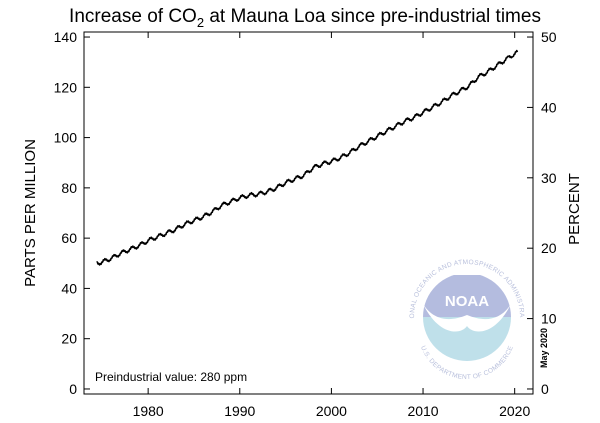 Image resolution: width=600 pixels, height=423 pixels. I want to click on y-tick-label-right-40: 40, so click(549, 107).